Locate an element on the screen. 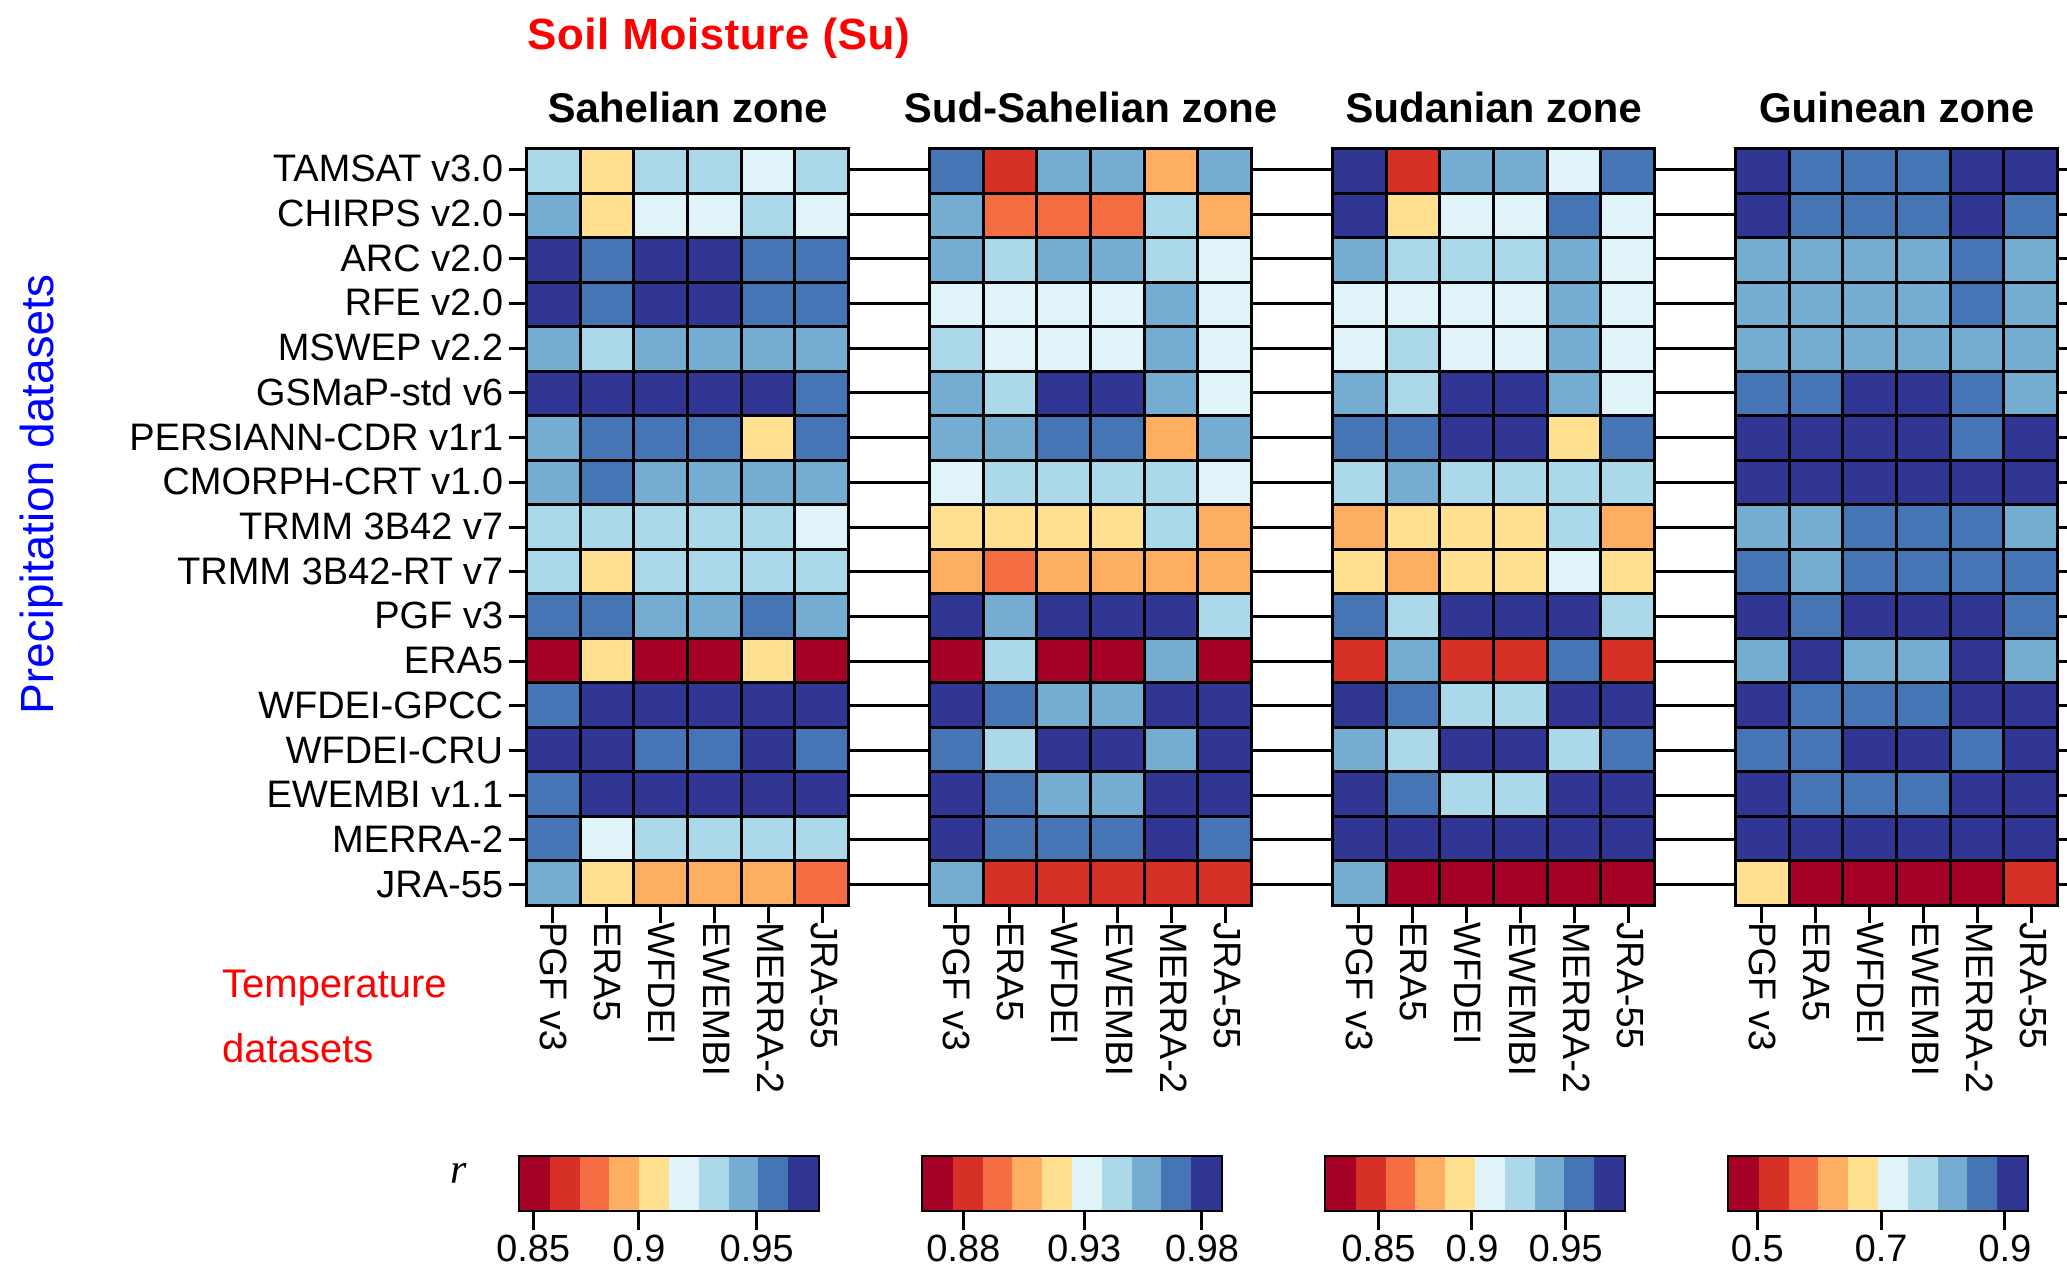 Image resolution: width=2067 pixels, height=1277 pixels. col-label-3-1: PGF v3 is located at coordinates (1358, 986).